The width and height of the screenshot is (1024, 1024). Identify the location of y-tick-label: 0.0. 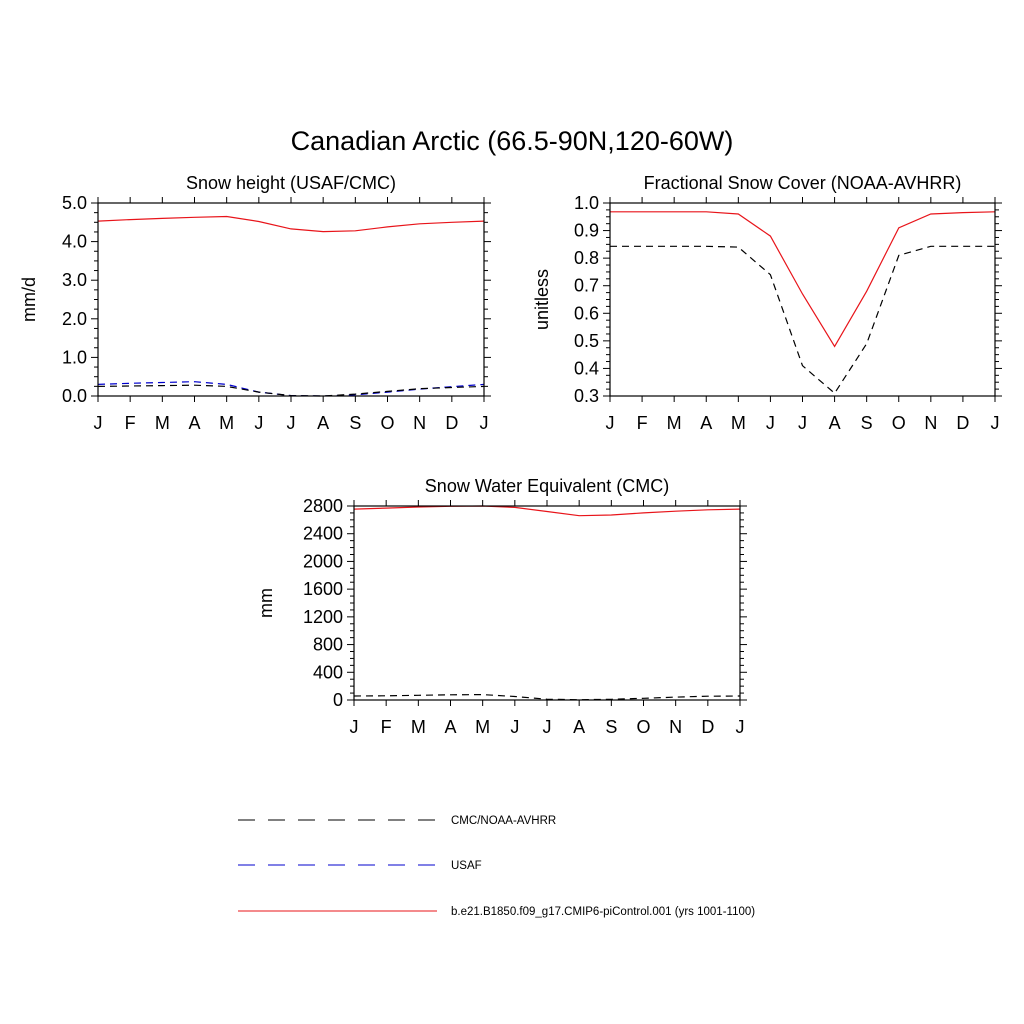
(74, 396).